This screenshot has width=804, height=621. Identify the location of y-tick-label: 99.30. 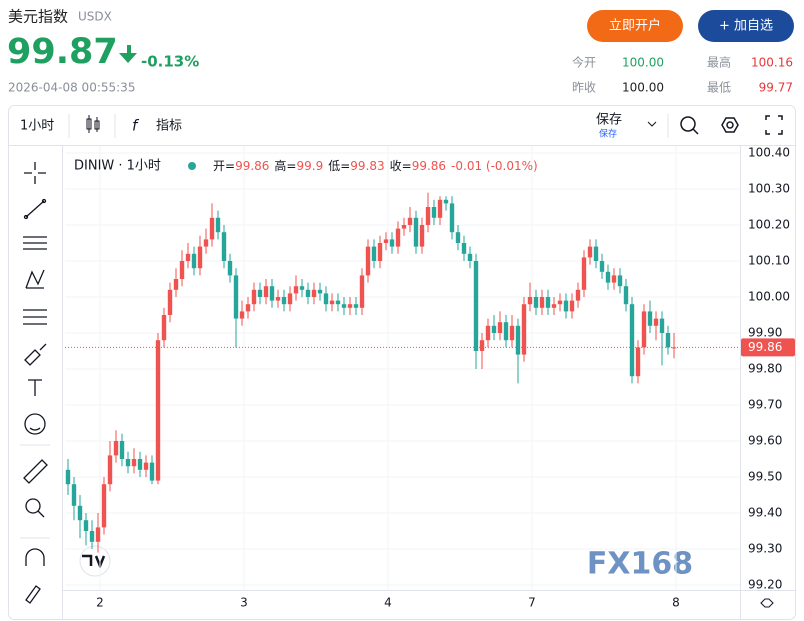
(765, 549).